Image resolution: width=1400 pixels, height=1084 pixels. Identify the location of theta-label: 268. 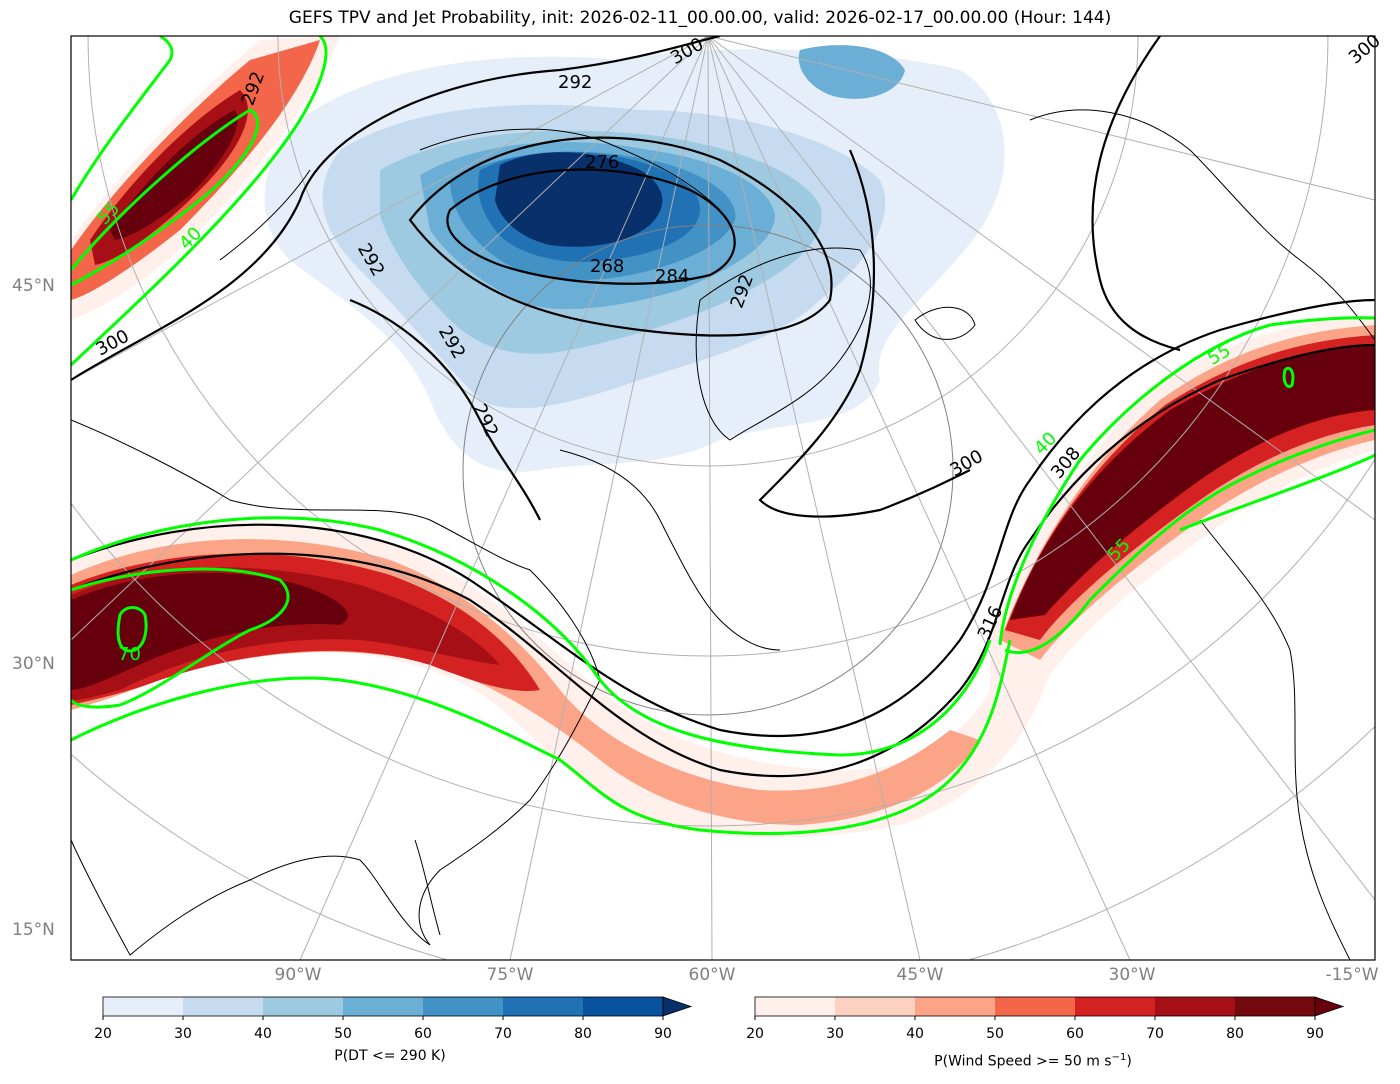
(607, 266).